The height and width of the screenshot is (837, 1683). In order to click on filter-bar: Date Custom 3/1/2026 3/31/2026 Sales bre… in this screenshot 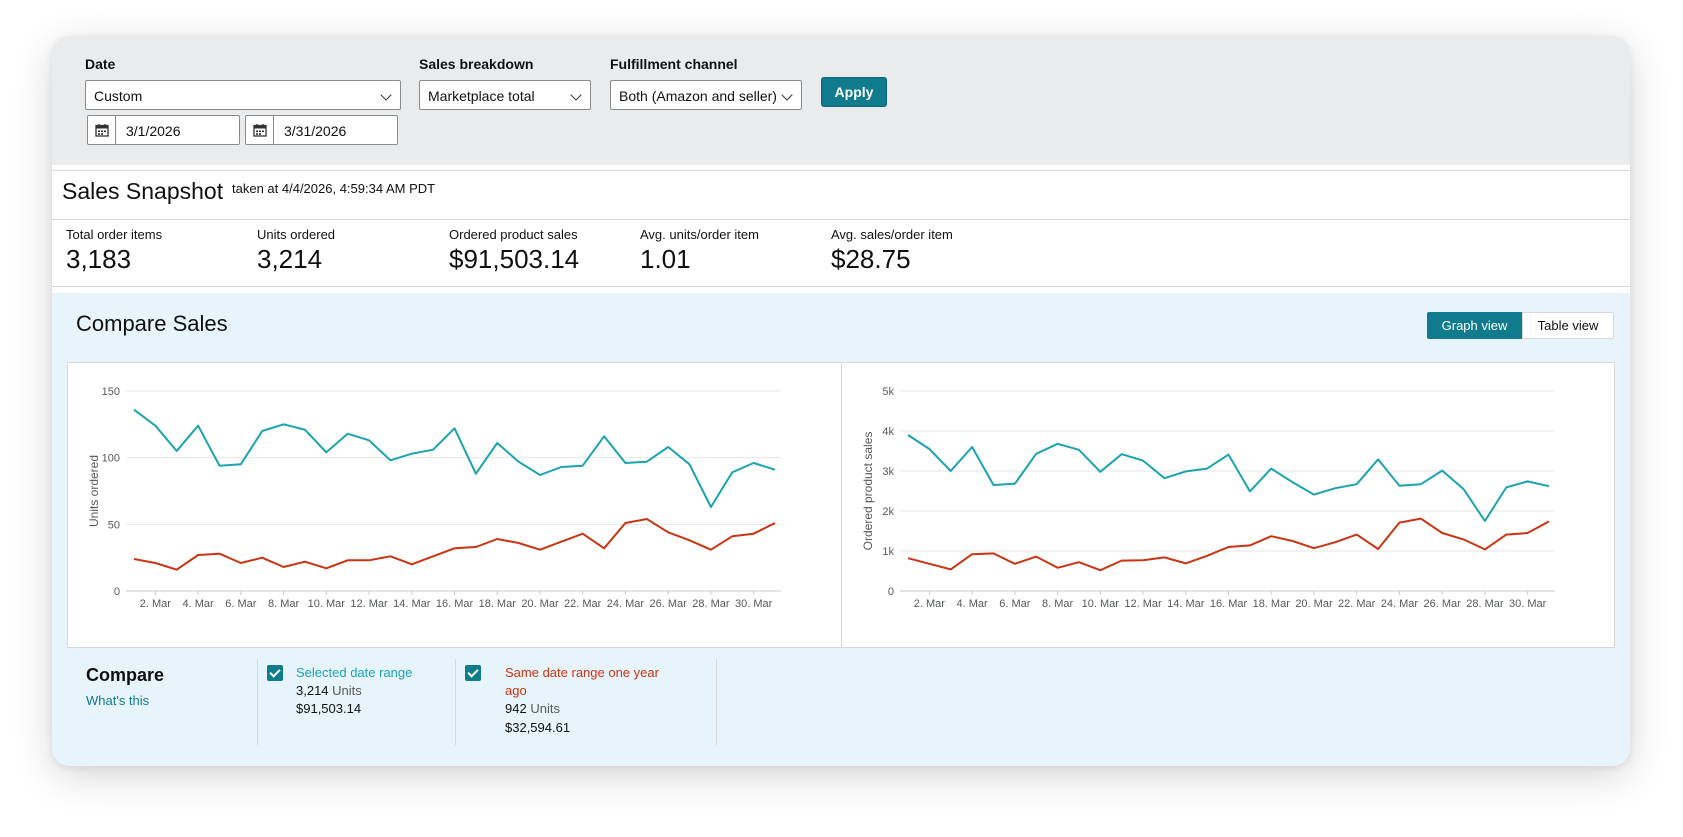, I will do `click(841, 100)`.